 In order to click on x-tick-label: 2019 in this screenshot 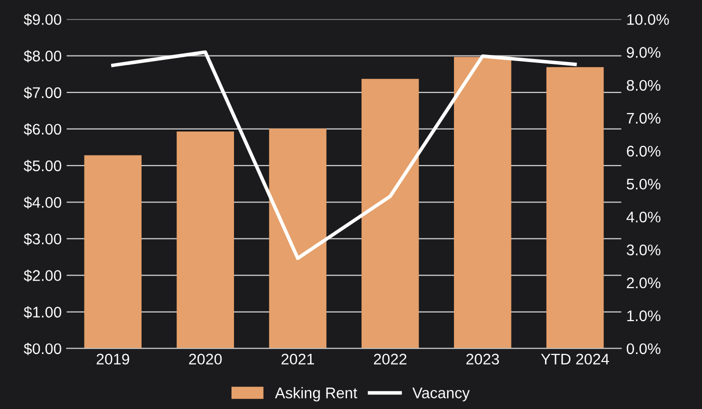, I will do `click(113, 359)`.